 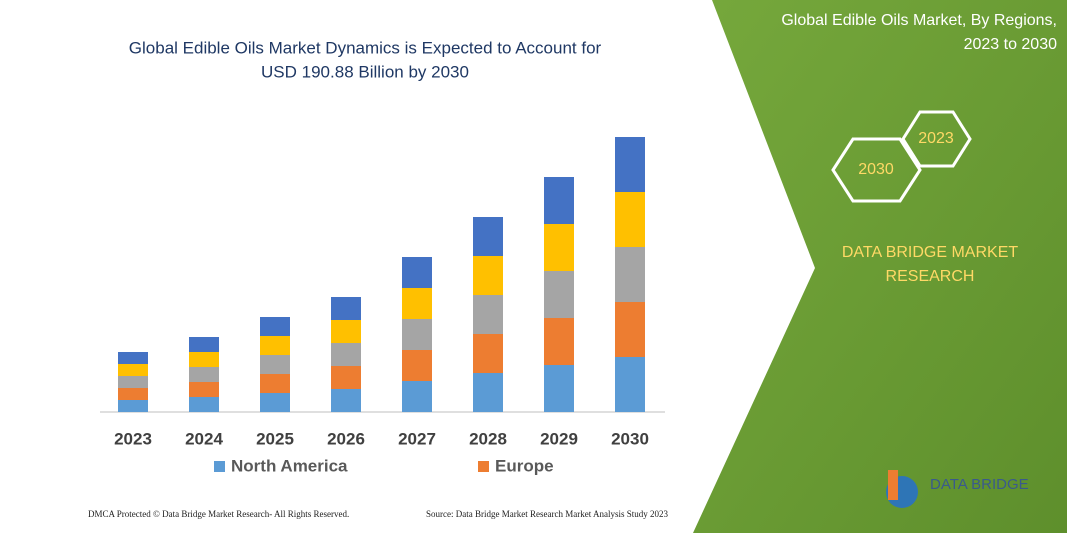 What do you see at coordinates (365, 71) in the screenshot?
I see `chart-title: USD 190.88 Billion by 2030` at bounding box center [365, 71].